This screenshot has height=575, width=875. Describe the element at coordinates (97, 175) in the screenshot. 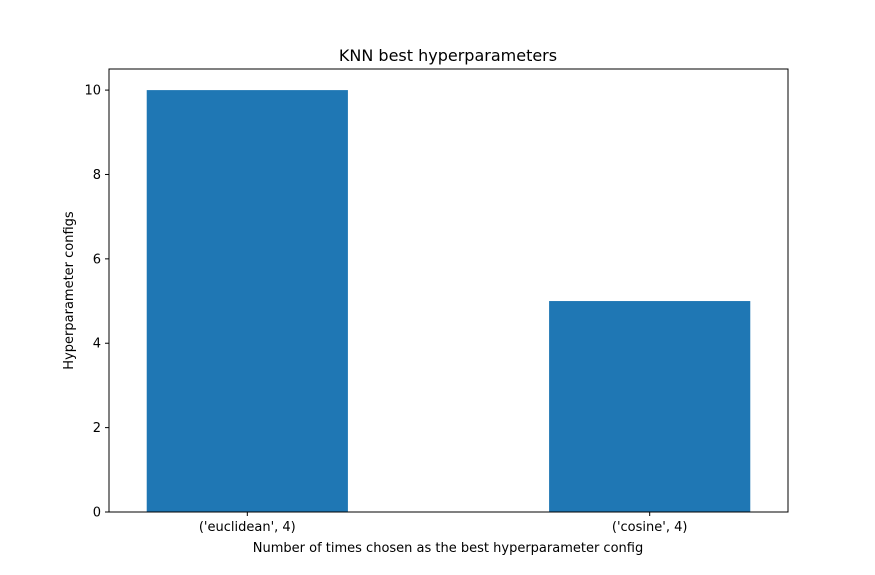

I see `y-tick-label: 8` at that location.